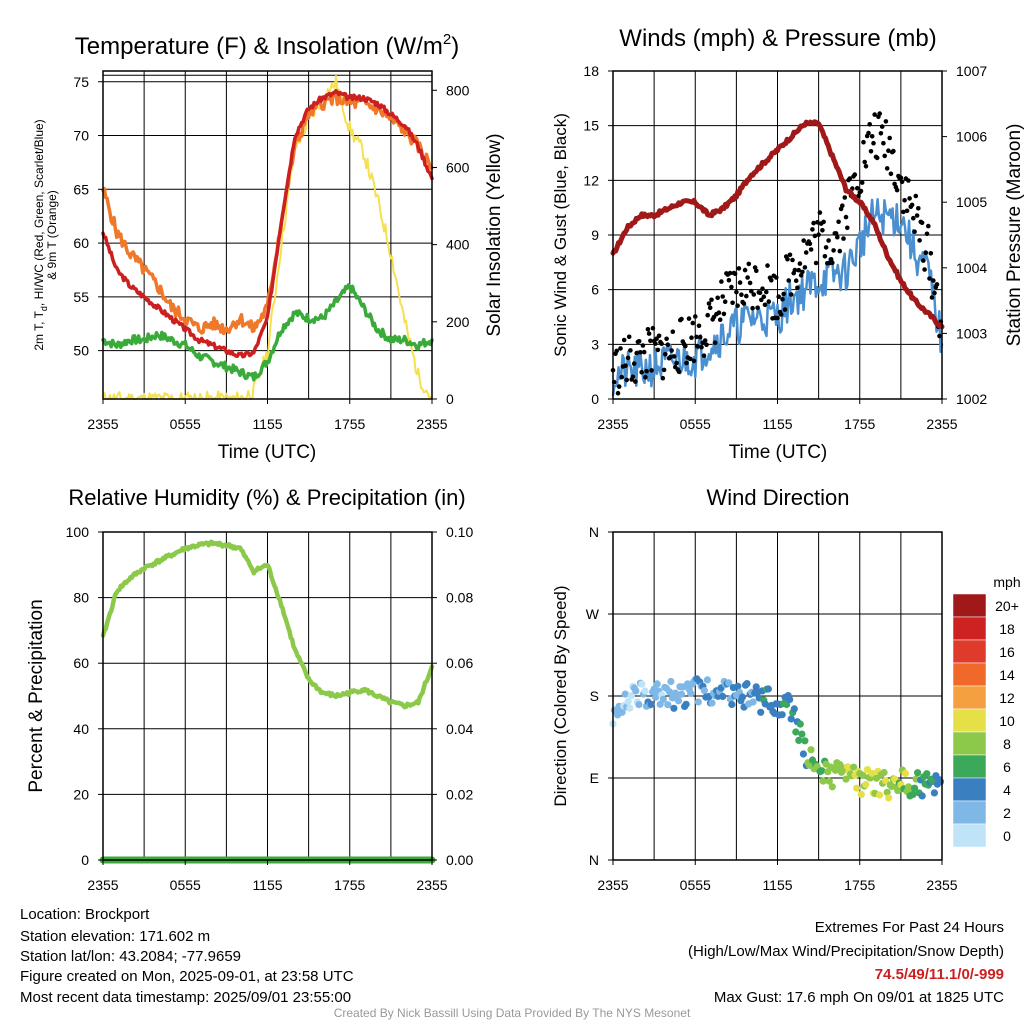 Image resolution: width=1024 pixels, height=1024 pixels. I want to click on rh-y2tick-label: 0.00, so click(459, 860).